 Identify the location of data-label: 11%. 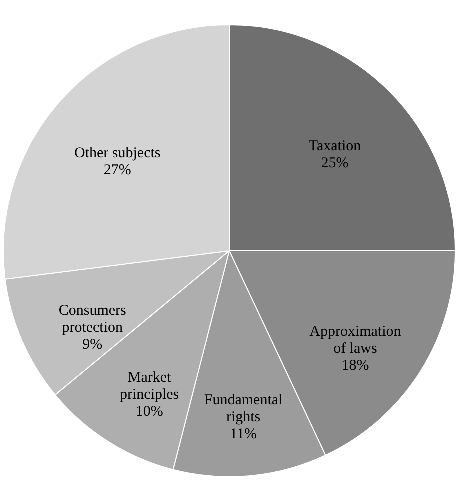
(244, 434).